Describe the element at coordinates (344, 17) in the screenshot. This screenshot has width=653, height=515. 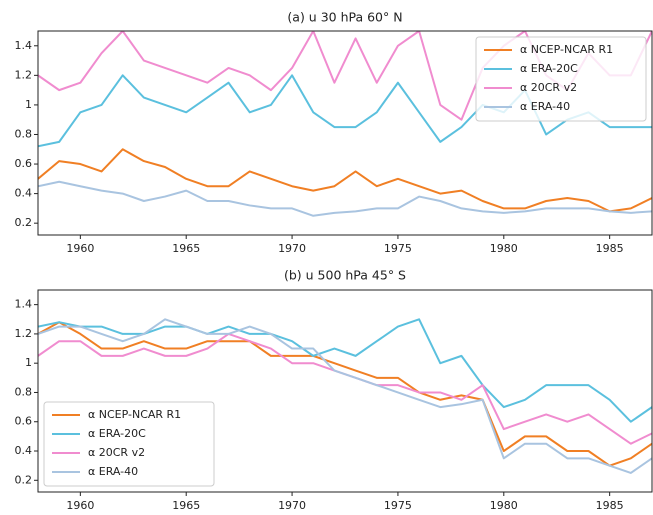
I see `chart-title: (a) u 30 hPa 60° N` at that location.